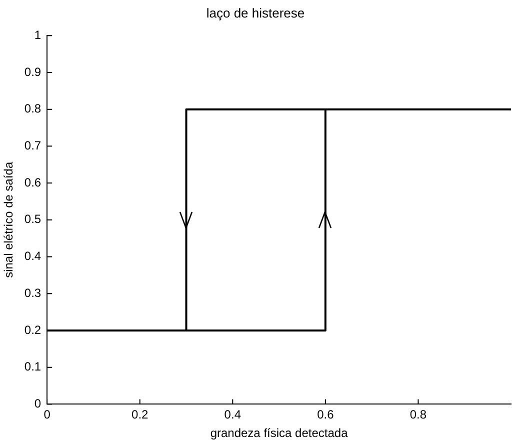  I want to click on y-axis-title: sinal elétrico de saída, so click(9, 220).